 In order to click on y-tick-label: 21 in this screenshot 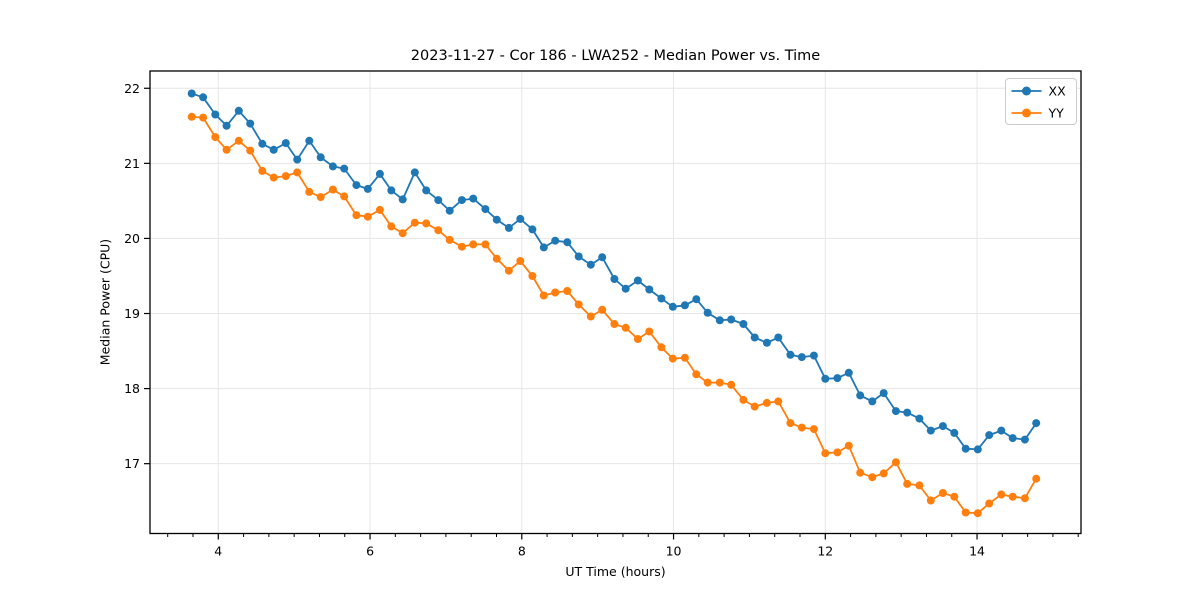, I will do `click(132, 163)`.